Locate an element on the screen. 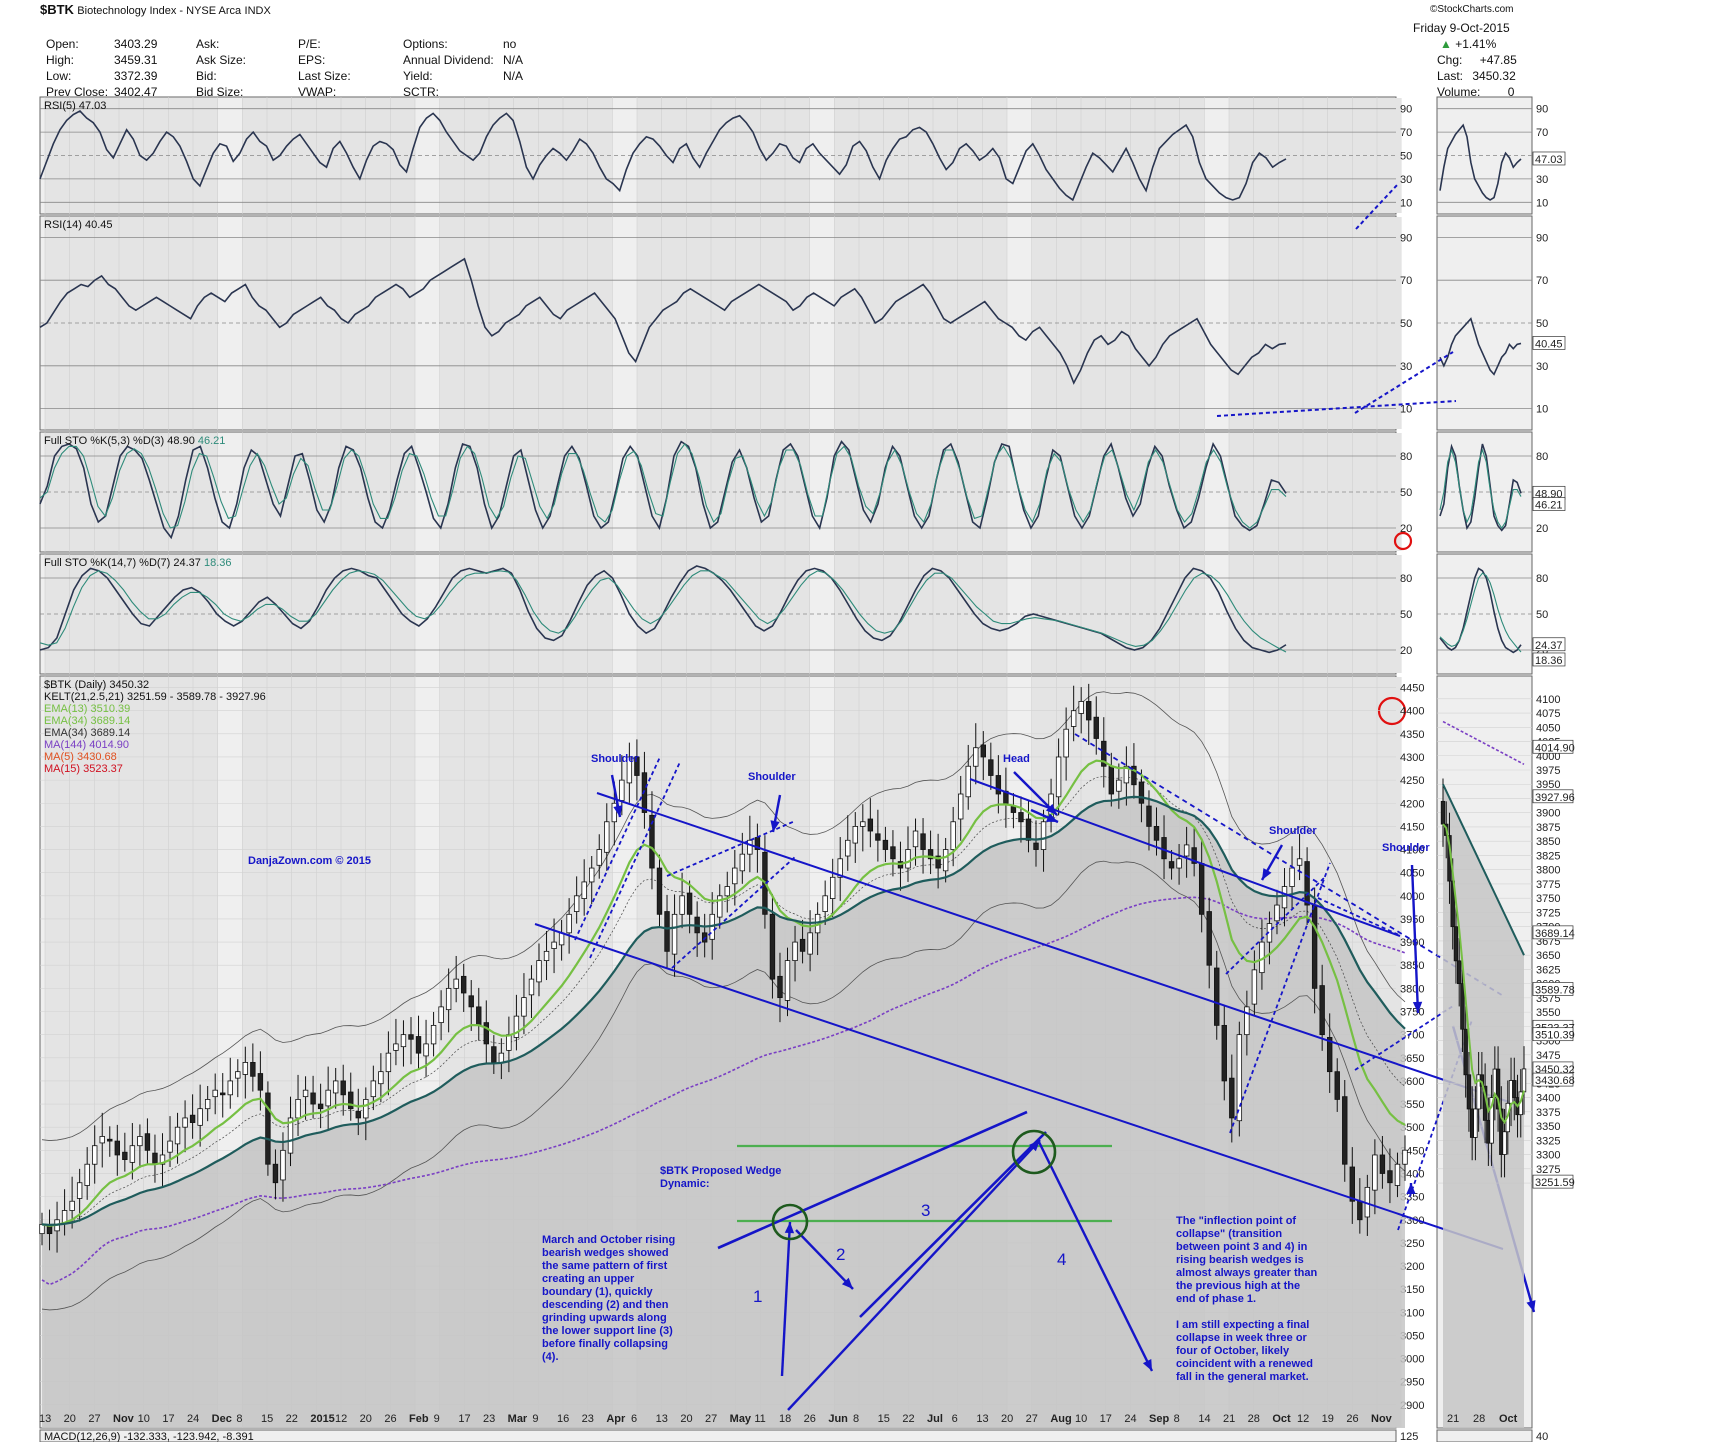  axis-tick: 50 is located at coordinates (1406, 615).